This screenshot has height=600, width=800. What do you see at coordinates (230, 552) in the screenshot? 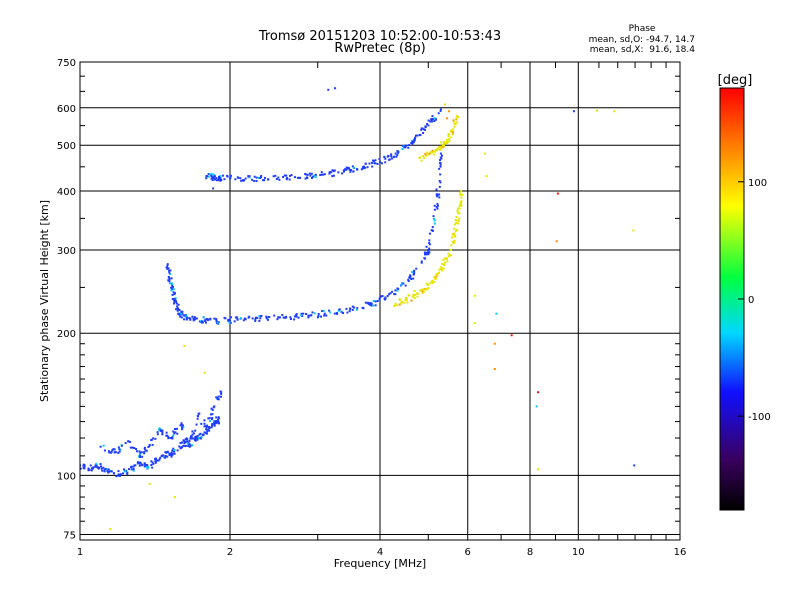
I see `x-tick-label: 2` at bounding box center [230, 552].